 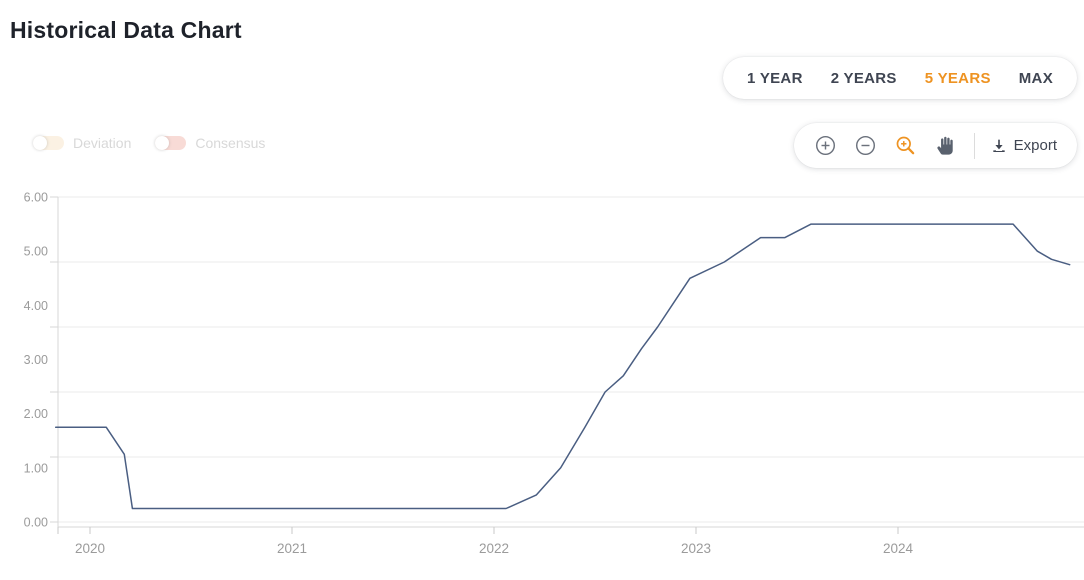 What do you see at coordinates (292, 548) in the screenshot?
I see `x-axis-label: 2021` at bounding box center [292, 548].